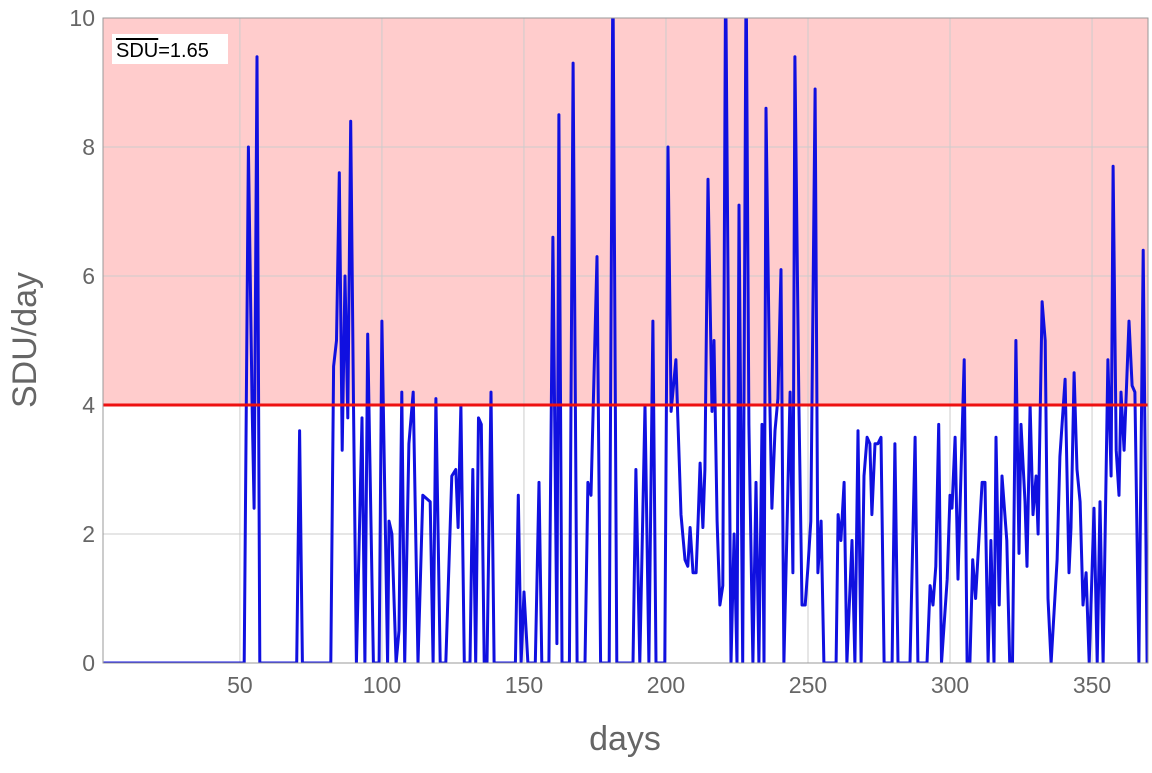 This screenshot has width=1152, height=773. What do you see at coordinates (88, 405) in the screenshot?
I see `y-tick-label: 4` at bounding box center [88, 405].